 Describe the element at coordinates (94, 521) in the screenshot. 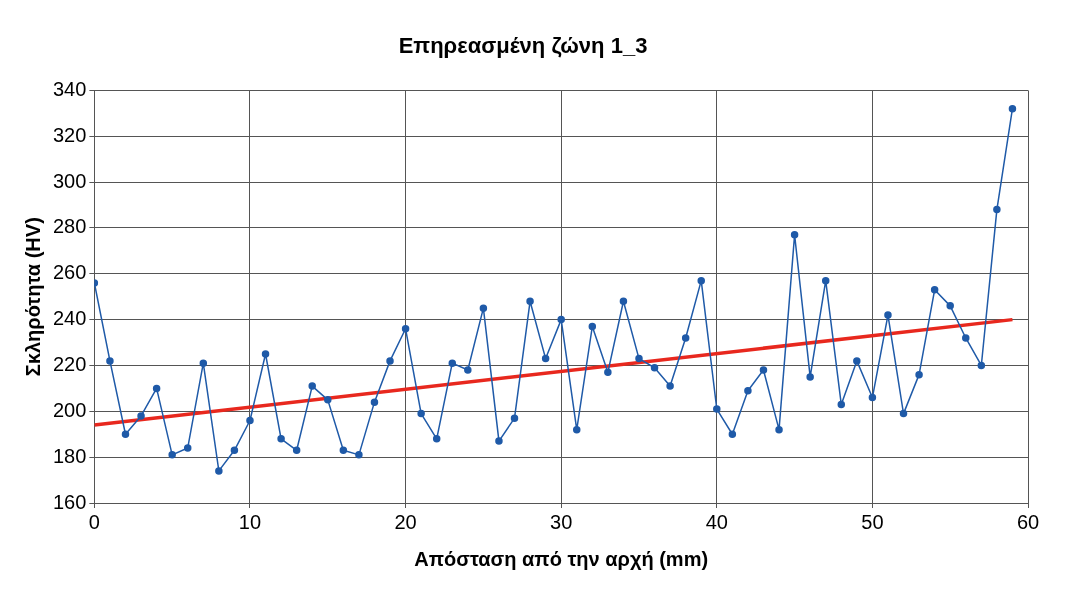

I see `x-tick-label: 0` at that location.